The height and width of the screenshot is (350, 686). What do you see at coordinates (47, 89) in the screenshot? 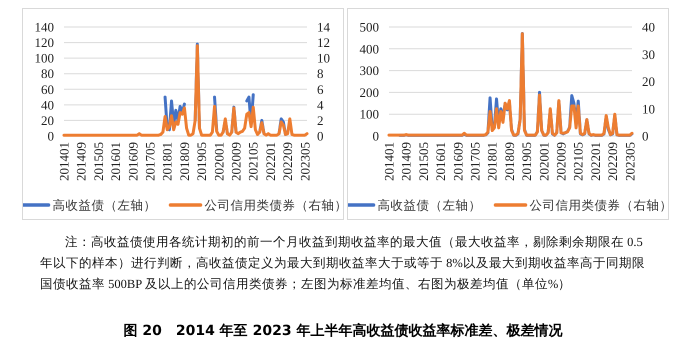
I see `y-tick-label: 60` at bounding box center [47, 89].